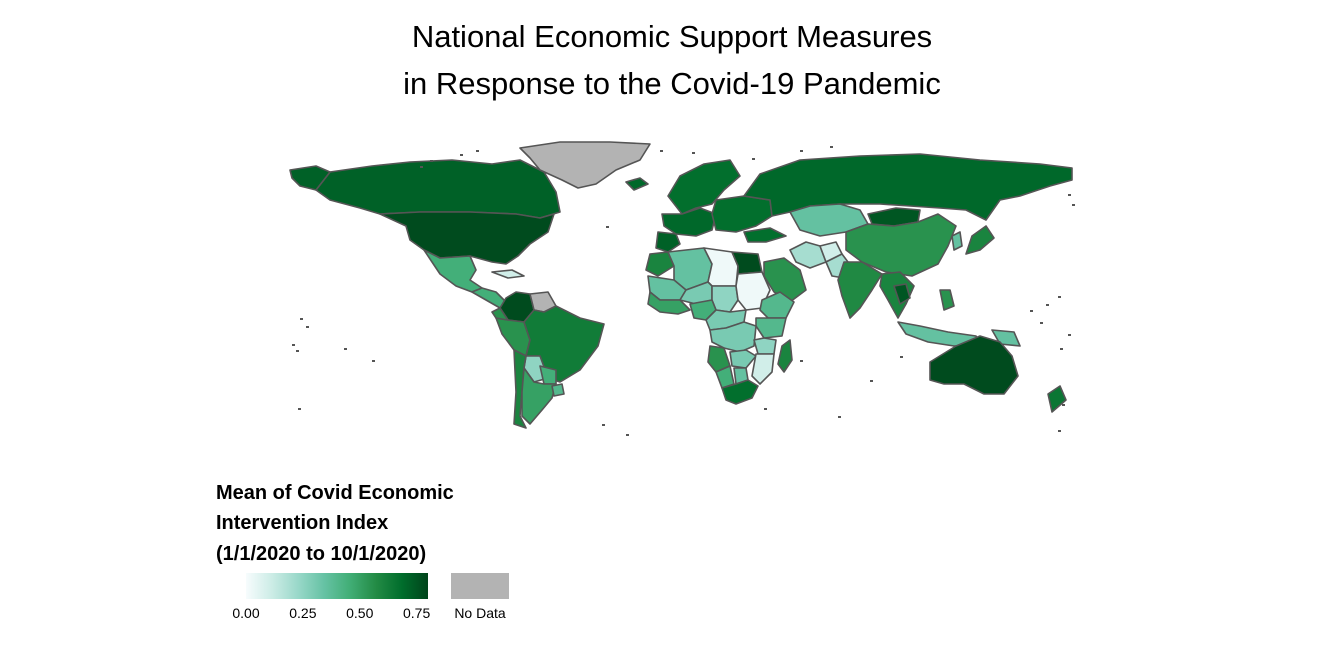 The height and width of the screenshot is (672, 1344). What do you see at coordinates (740, 392) in the screenshot?
I see `region-south-africa` at bounding box center [740, 392].